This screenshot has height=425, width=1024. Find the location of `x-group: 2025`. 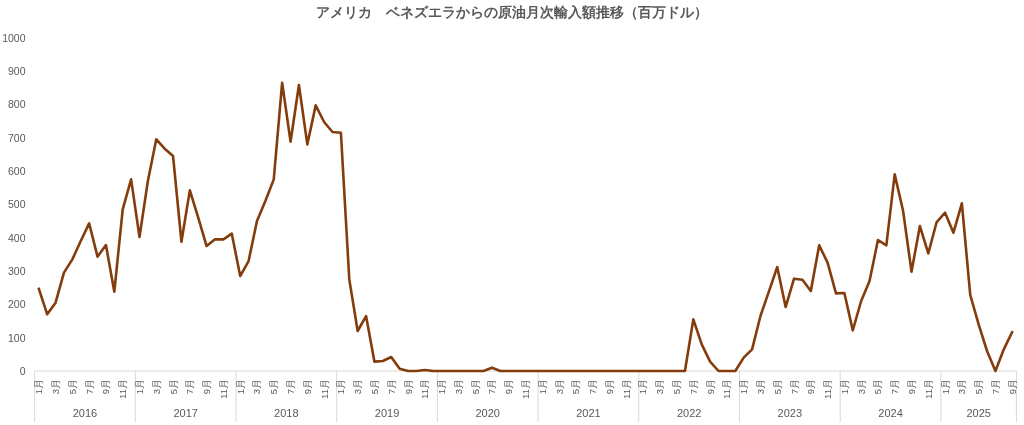

x-group: 2025 is located at coordinates (978, 413).